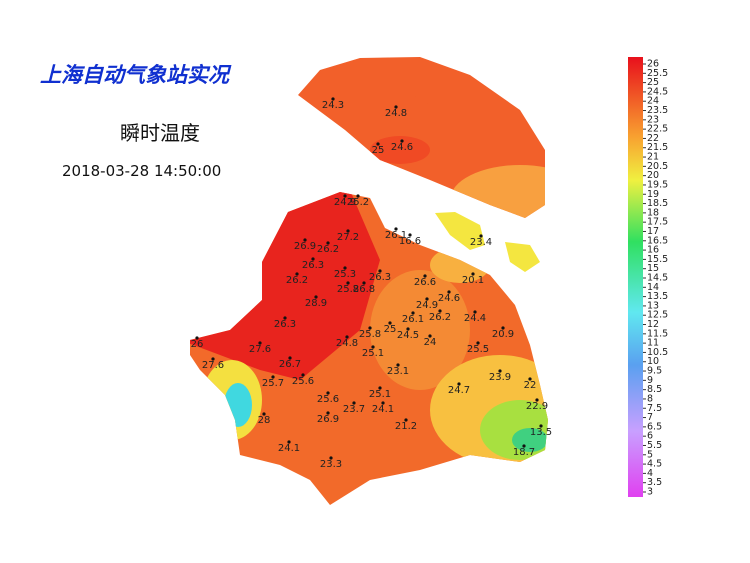 This screenshot has width=750, height=563. Describe the element at coordinates (657, 166) in the screenshot. I see `colorbar-label: 20.5` at that location.